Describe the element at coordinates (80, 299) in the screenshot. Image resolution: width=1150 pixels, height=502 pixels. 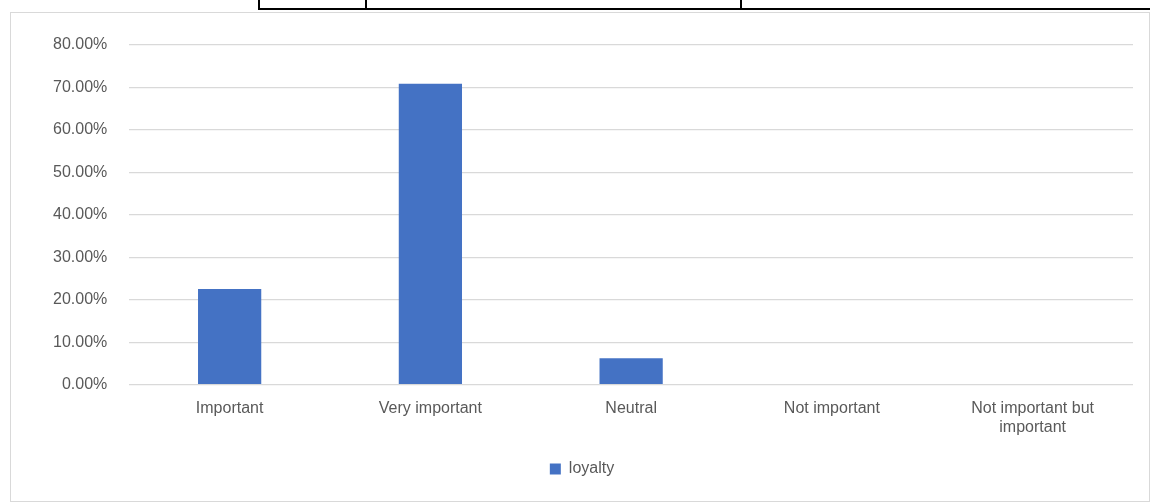
I see `y-tick-label: 20.00%` at that location.